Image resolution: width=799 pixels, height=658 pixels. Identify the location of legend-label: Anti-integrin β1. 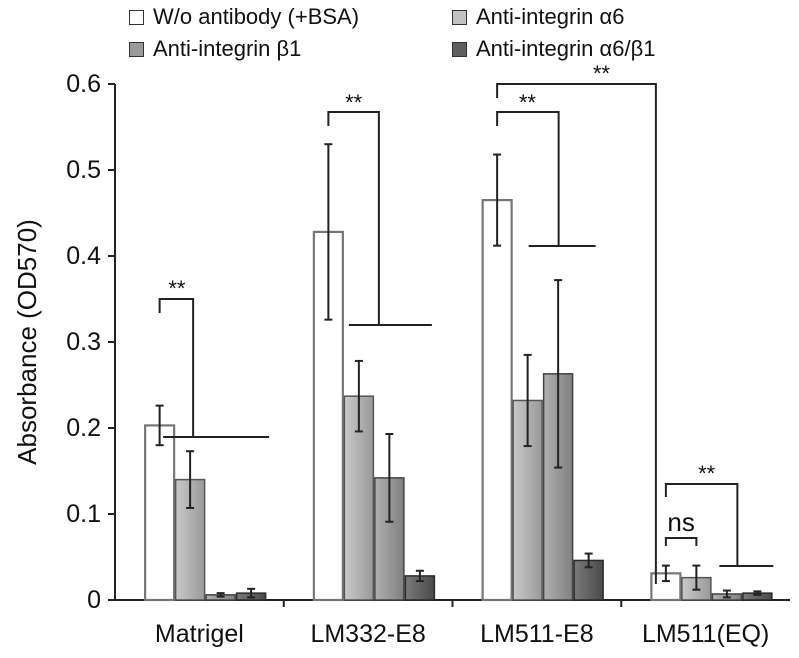
(227, 48).